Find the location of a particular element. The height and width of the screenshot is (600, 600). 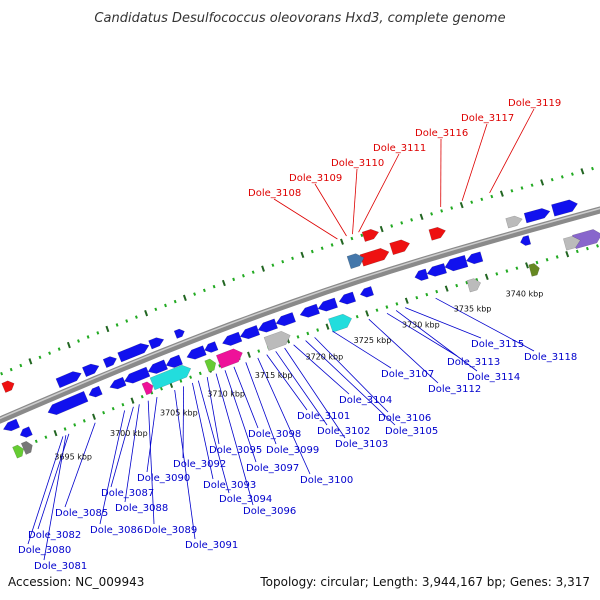

reverse-gene-label: Dole_3092 is located at coordinates (199, 464).